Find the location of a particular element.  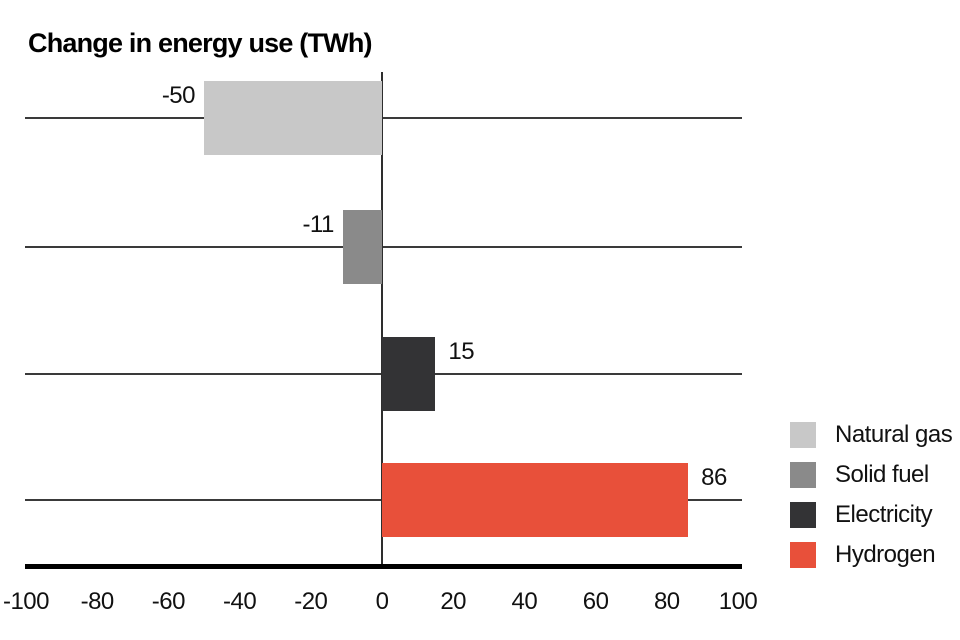

legend-swatch-hydrogen is located at coordinates (803, 555).